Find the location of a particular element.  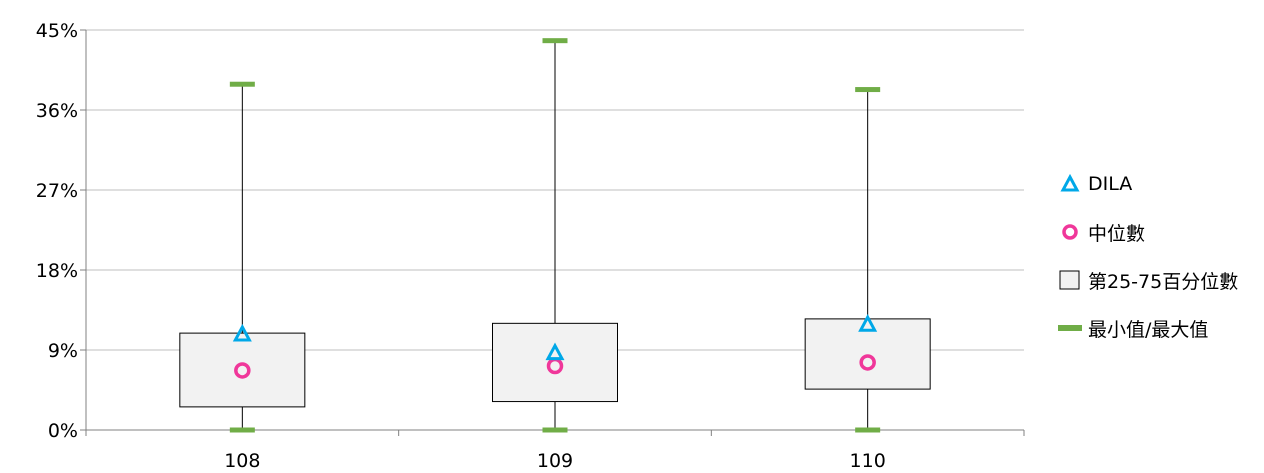

y-axis-ticks: 0% 9% 18% 27% 36% 45% is located at coordinates (61, 231).